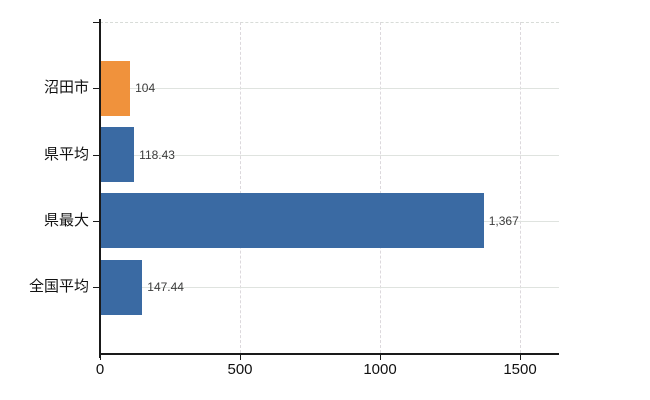 The width and height of the screenshot is (650, 400). What do you see at coordinates (380, 369) in the screenshot?
I see `x-tick-label: 1000` at bounding box center [380, 369].